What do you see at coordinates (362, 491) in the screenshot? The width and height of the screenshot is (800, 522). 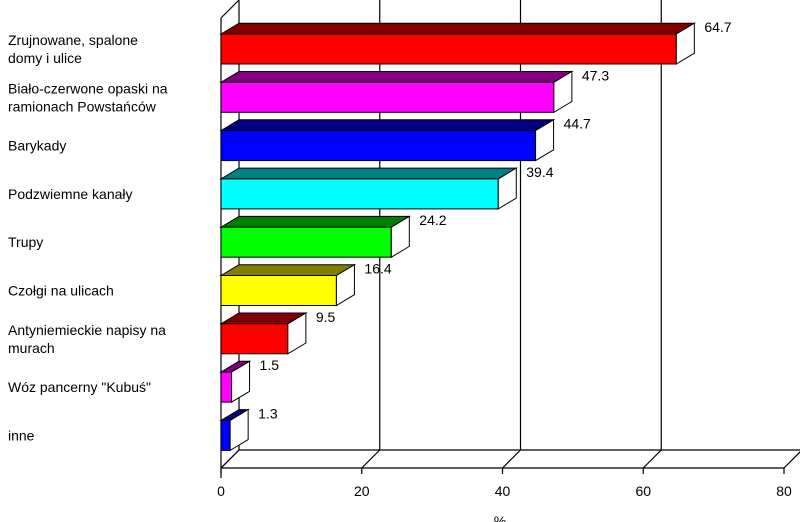 I see `x-tick-label: 20` at bounding box center [362, 491].